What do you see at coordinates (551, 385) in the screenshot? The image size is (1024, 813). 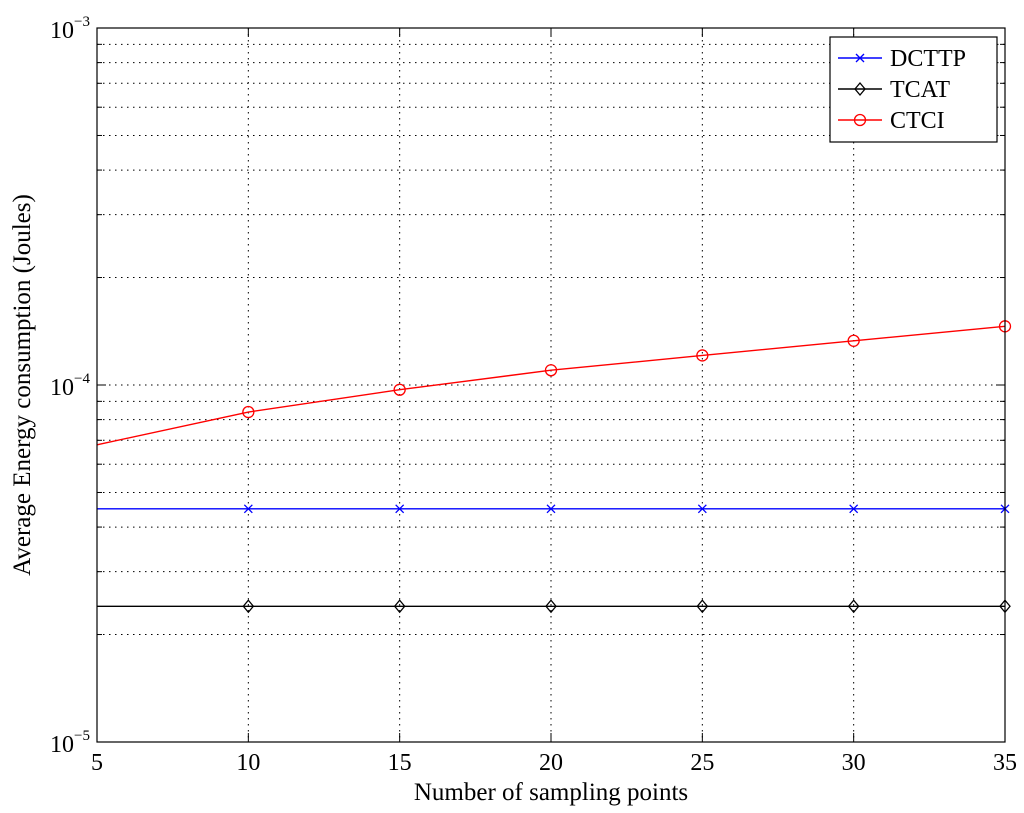 I see `series-line-ctci` at bounding box center [551, 385].